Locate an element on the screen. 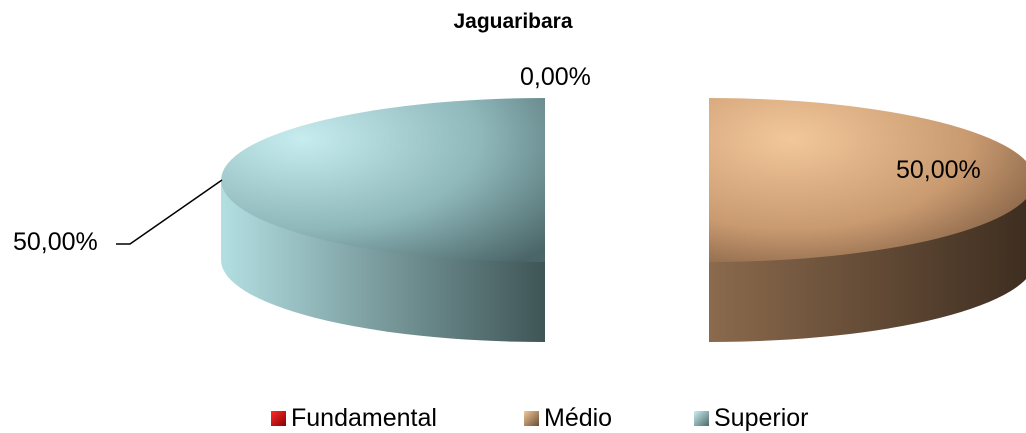  chart-legend: Fundamental Médio Superior is located at coordinates (513, 416).